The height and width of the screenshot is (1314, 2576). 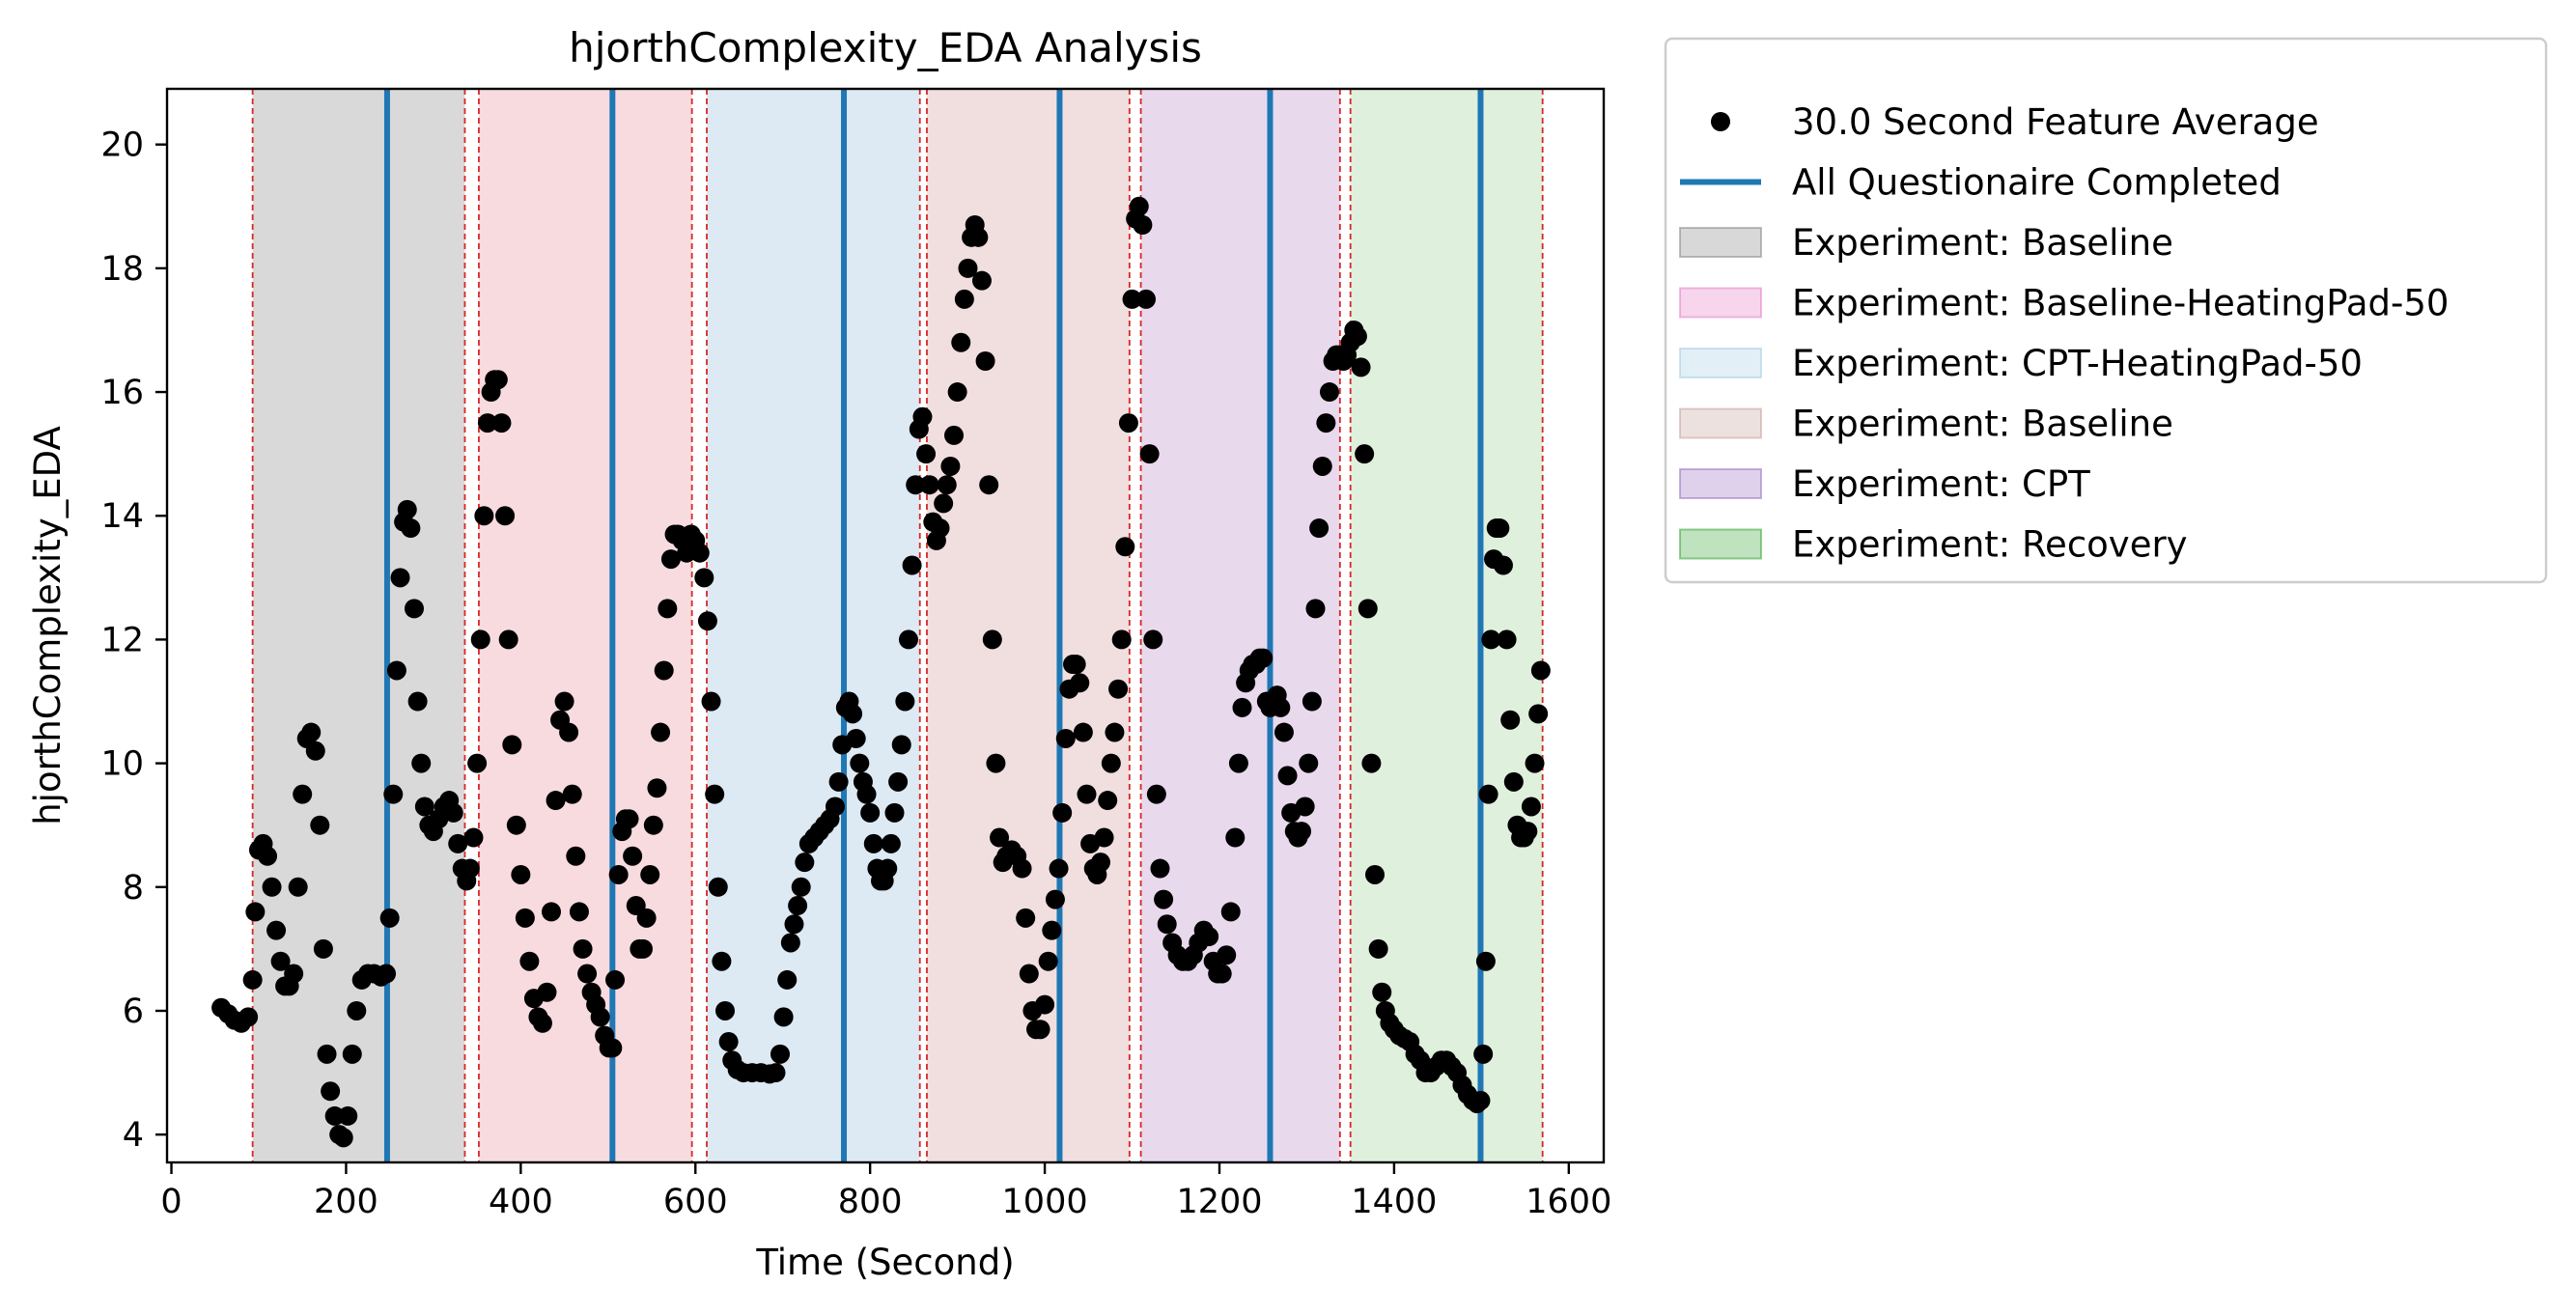 I want to click on x-tick-label-1: 200, so click(x=346, y=1202).